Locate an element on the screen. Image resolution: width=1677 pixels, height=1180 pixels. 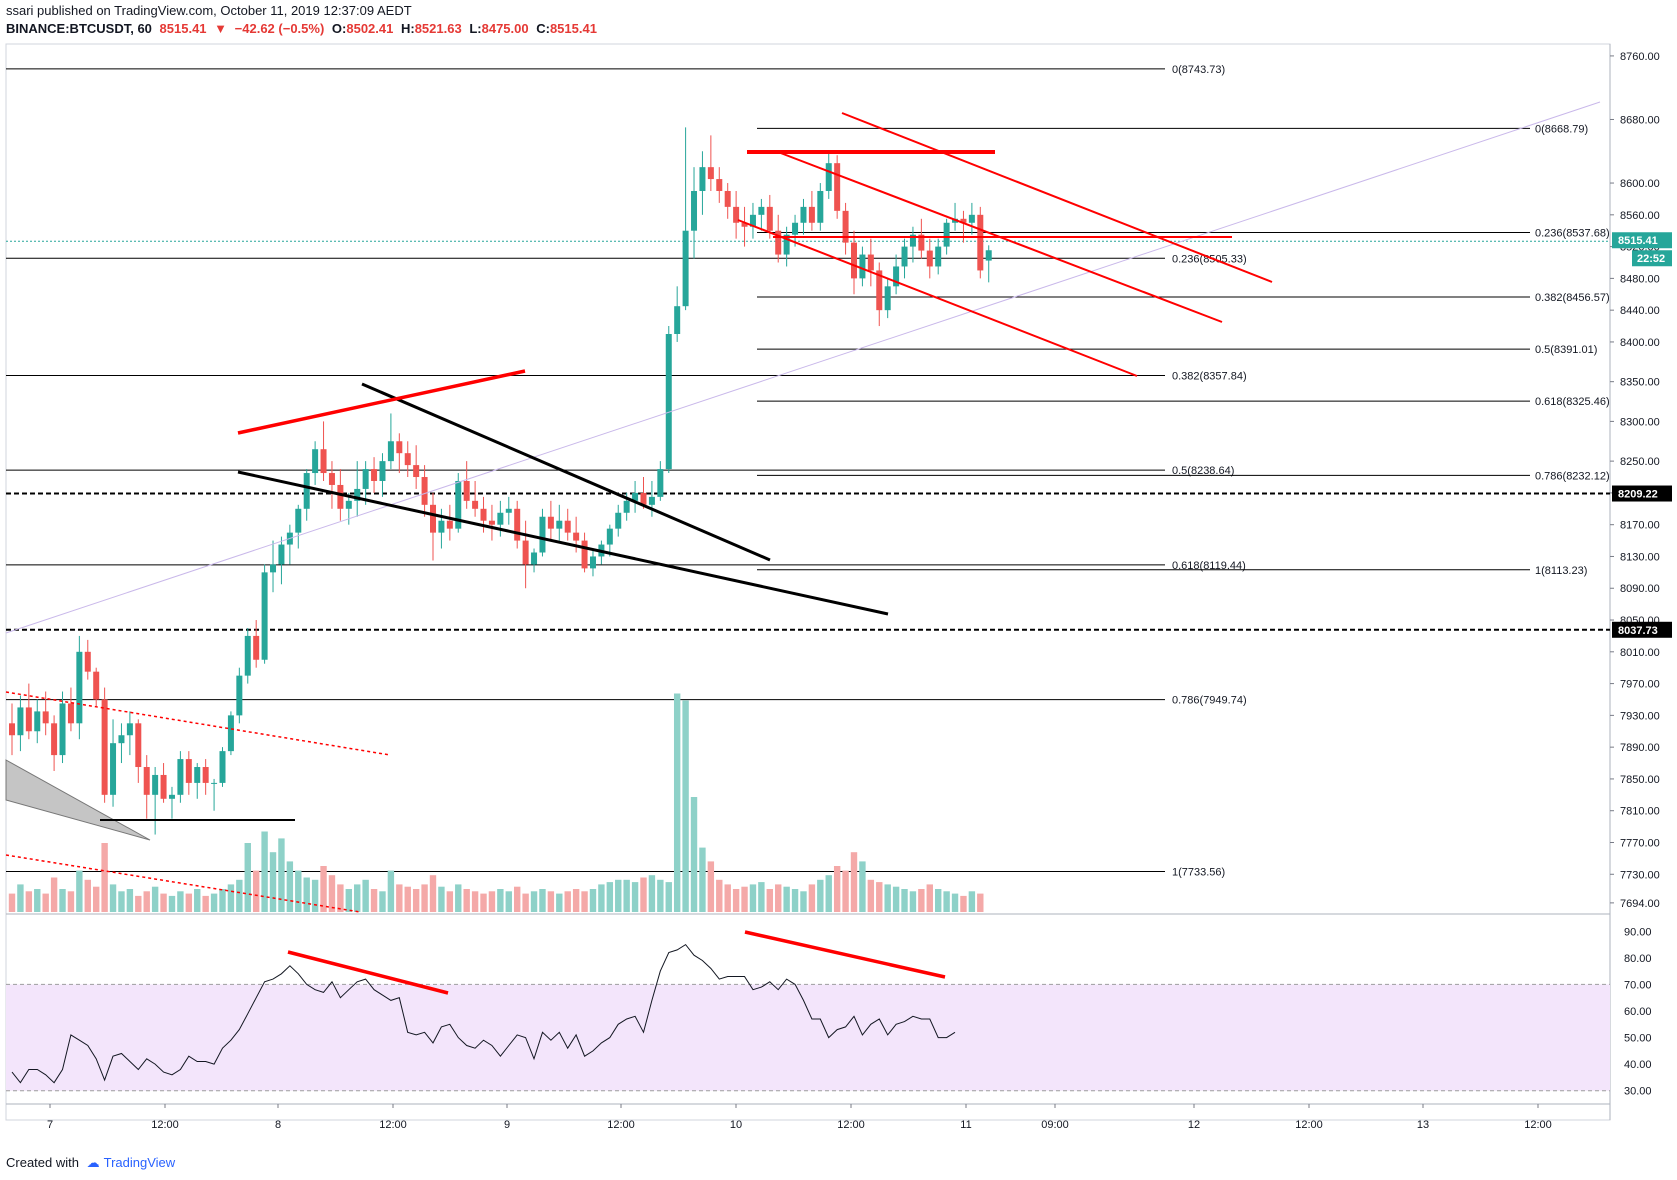
fib-left-label: 0.5(8238.64) is located at coordinates (1203, 471).